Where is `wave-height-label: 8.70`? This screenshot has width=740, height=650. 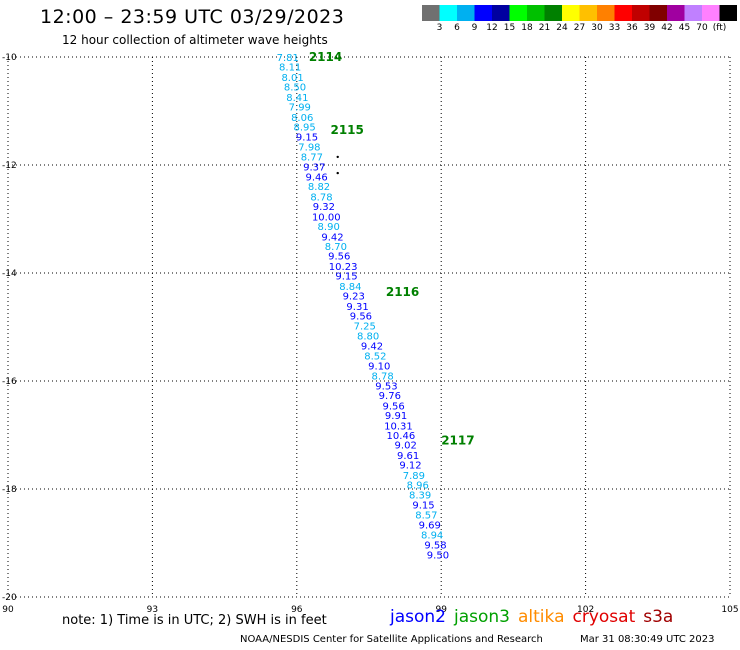 wave-height-label: 8.70 is located at coordinates (336, 247).